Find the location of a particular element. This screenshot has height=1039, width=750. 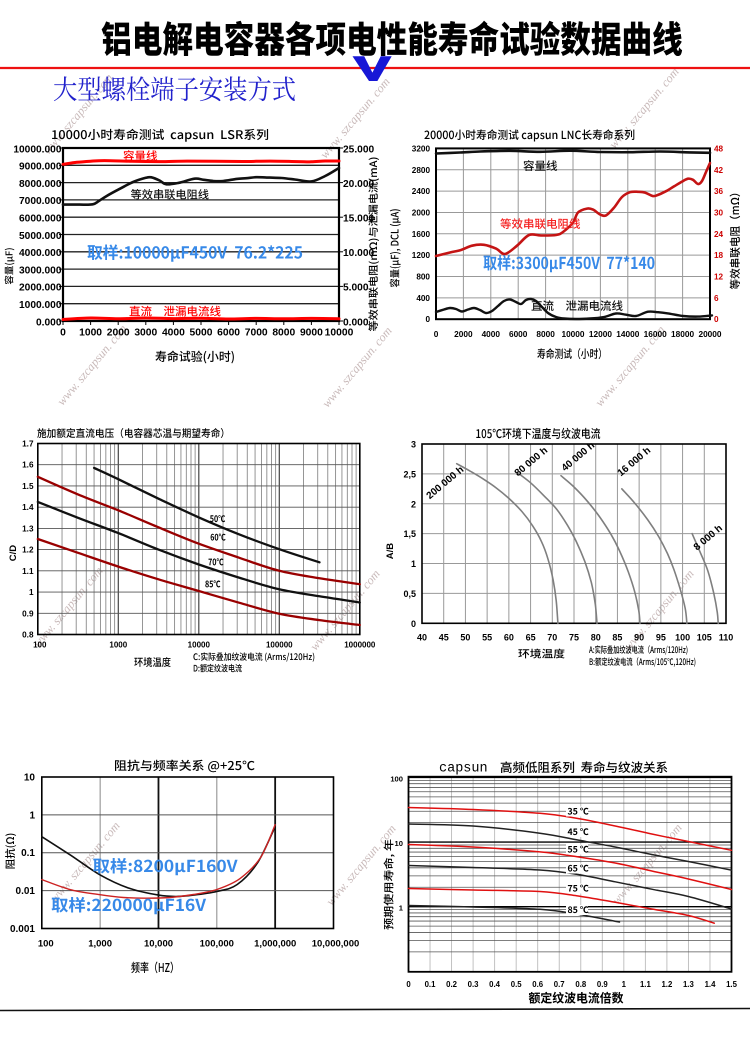

svg-text: 9000 is located at coordinates (311, 333).